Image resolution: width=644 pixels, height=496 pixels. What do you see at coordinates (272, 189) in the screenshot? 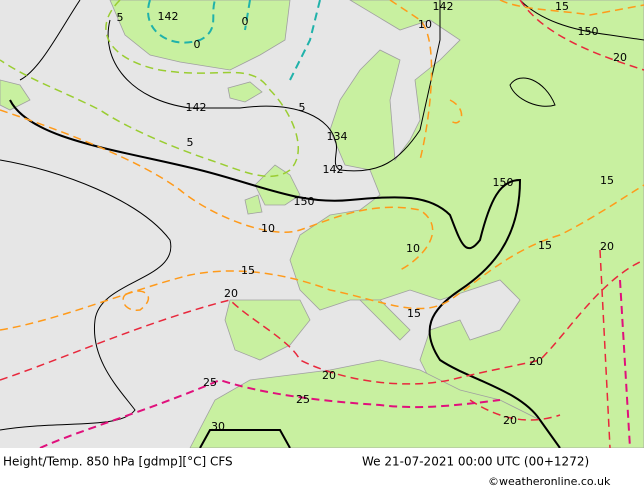
I see `british-isles` at bounding box center [272, 189].